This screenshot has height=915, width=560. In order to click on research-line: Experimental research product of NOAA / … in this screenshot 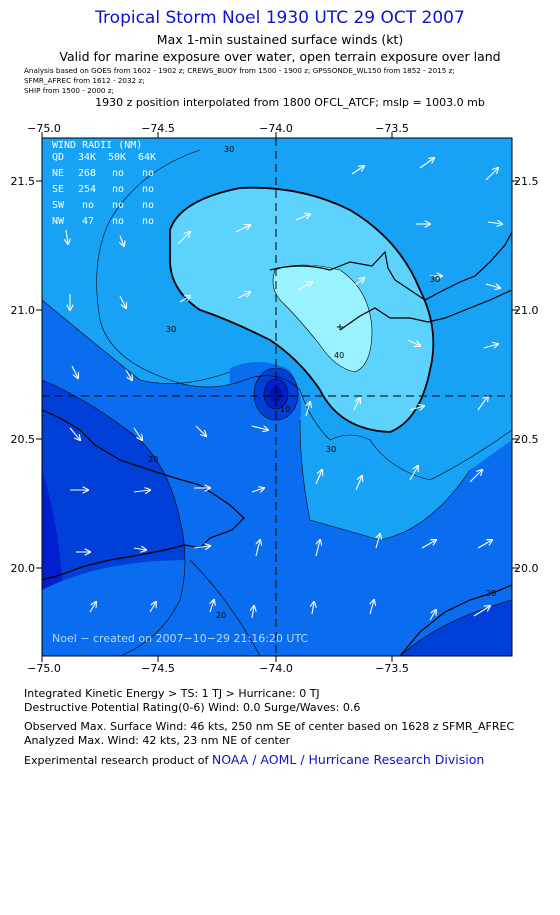, I will do `click(254, 759)`.